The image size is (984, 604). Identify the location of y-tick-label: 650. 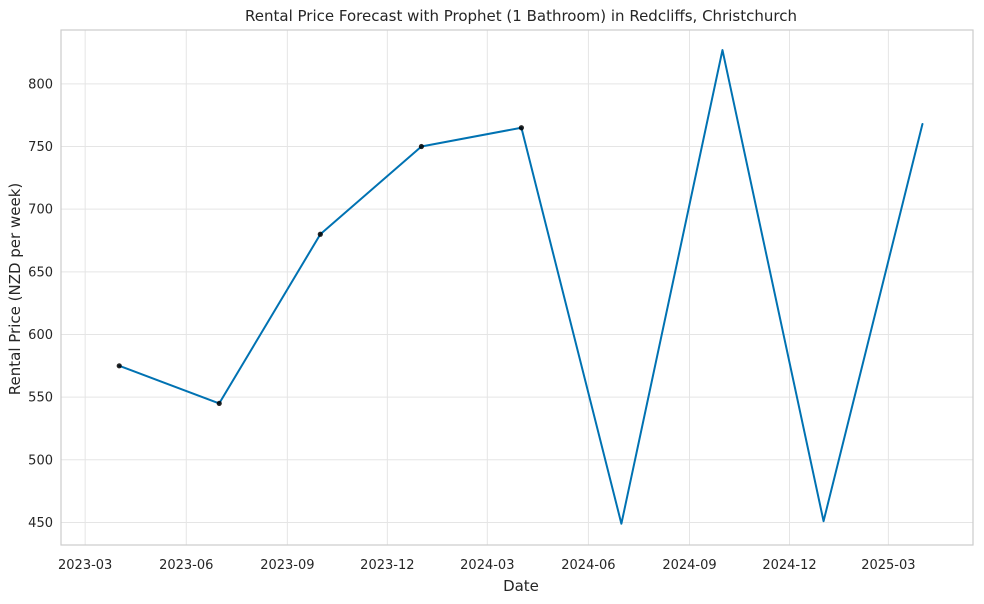
(40, 272).